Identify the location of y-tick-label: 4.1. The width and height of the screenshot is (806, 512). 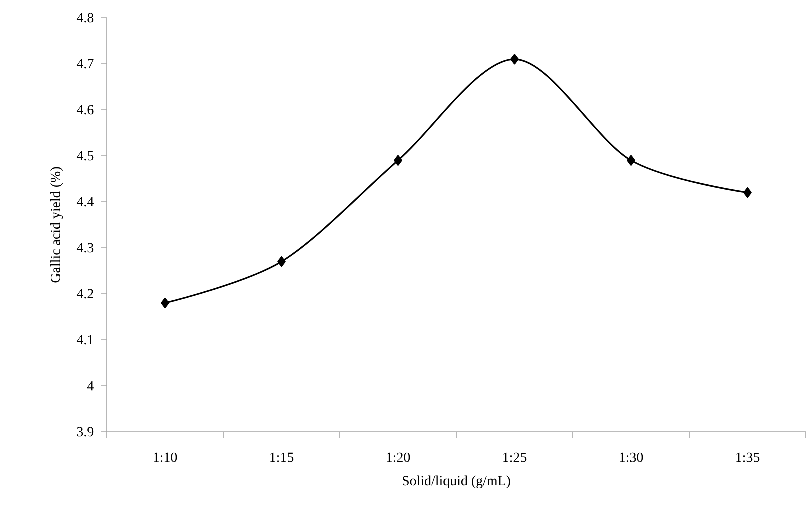
(85, 340).